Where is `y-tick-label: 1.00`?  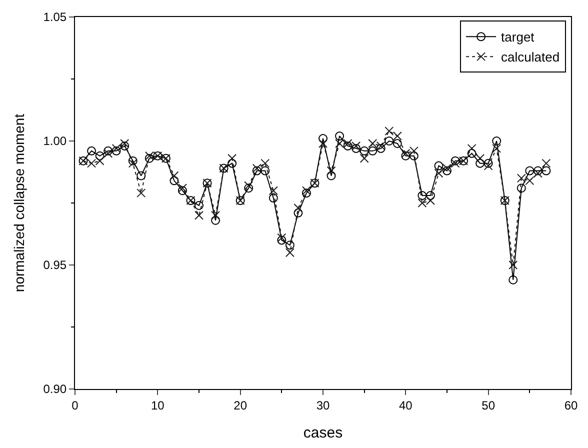
y-tick-label: 1.00 is located at coordinates (55, 141).